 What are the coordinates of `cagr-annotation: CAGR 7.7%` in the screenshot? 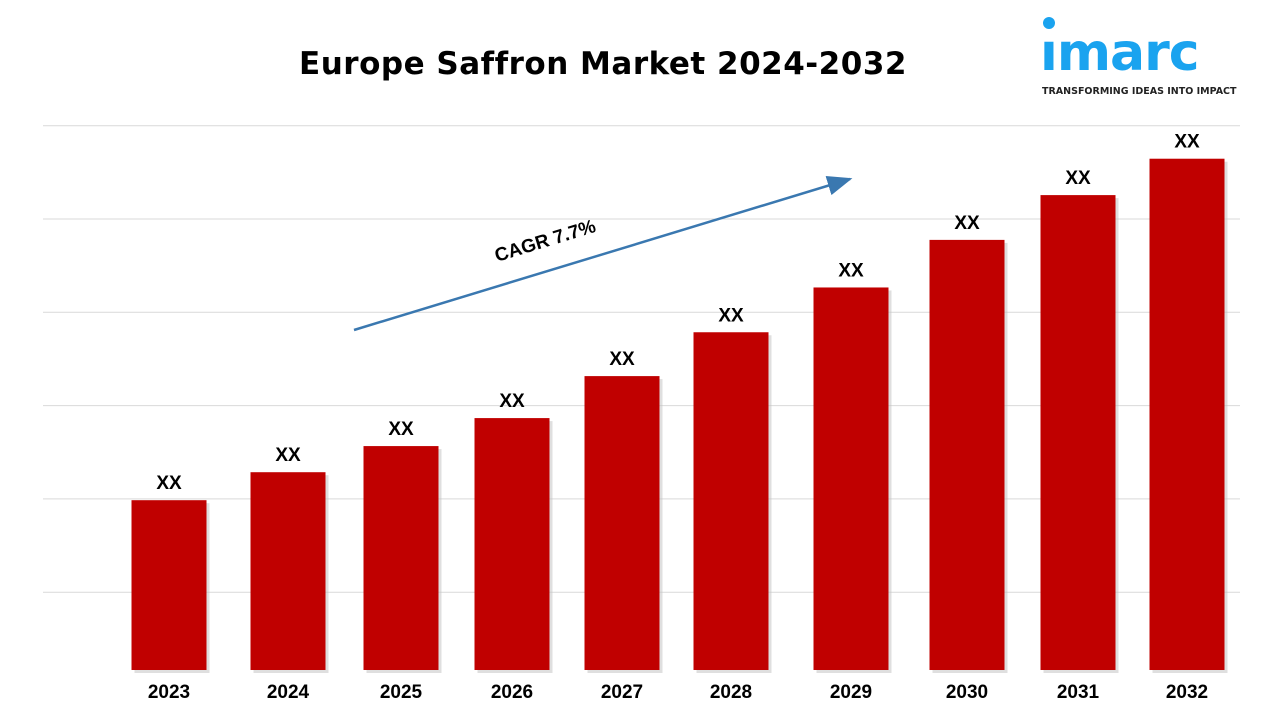 It's located at (603, 253).